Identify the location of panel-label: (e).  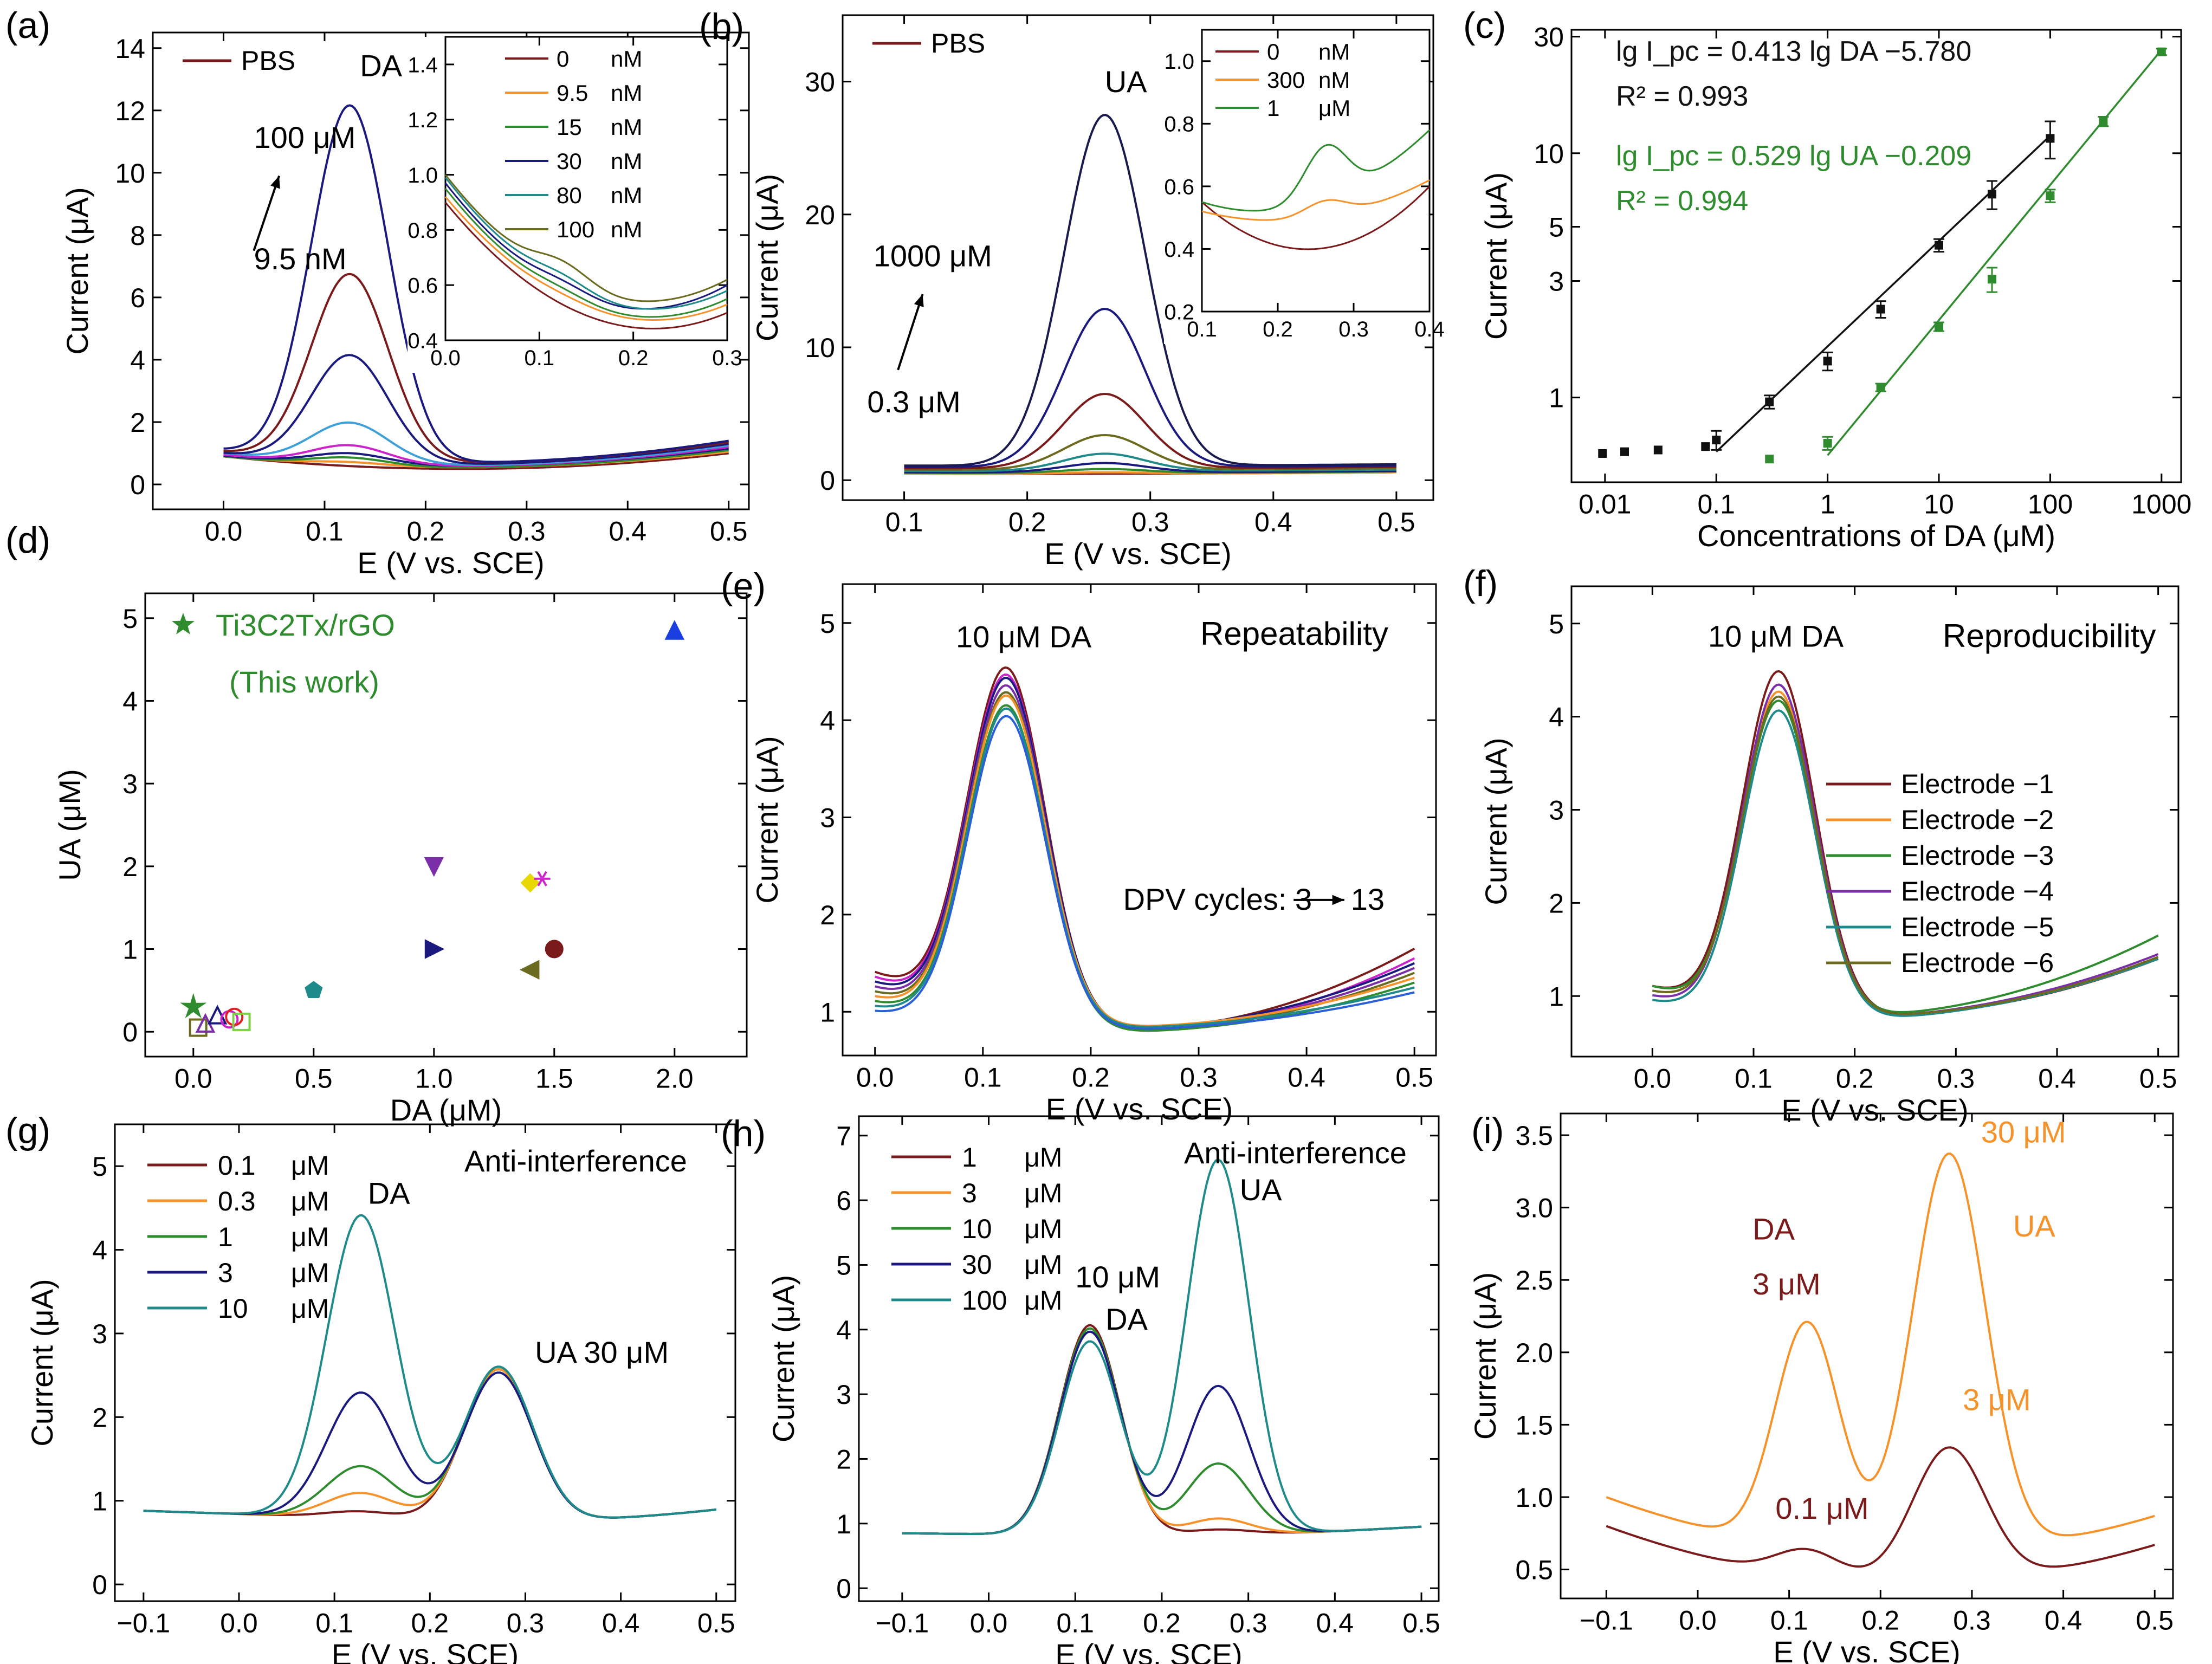
(743, 586).